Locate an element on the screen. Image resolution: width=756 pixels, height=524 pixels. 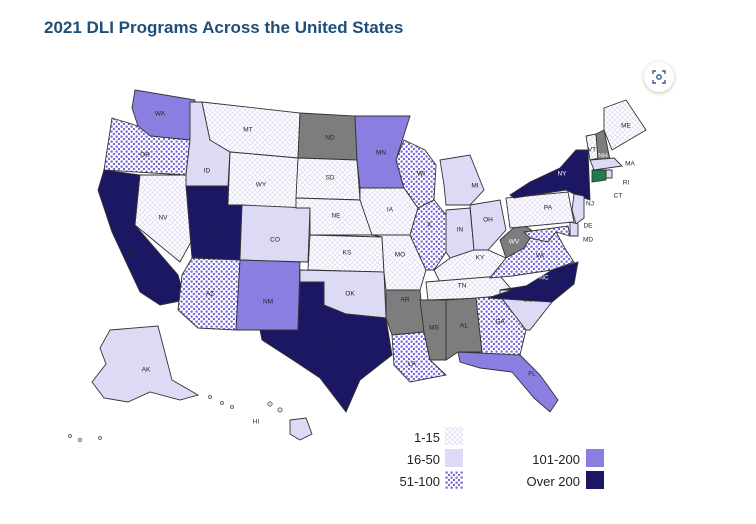
legend-label-1-15: 1-15 is located at coordinates (426, 437).